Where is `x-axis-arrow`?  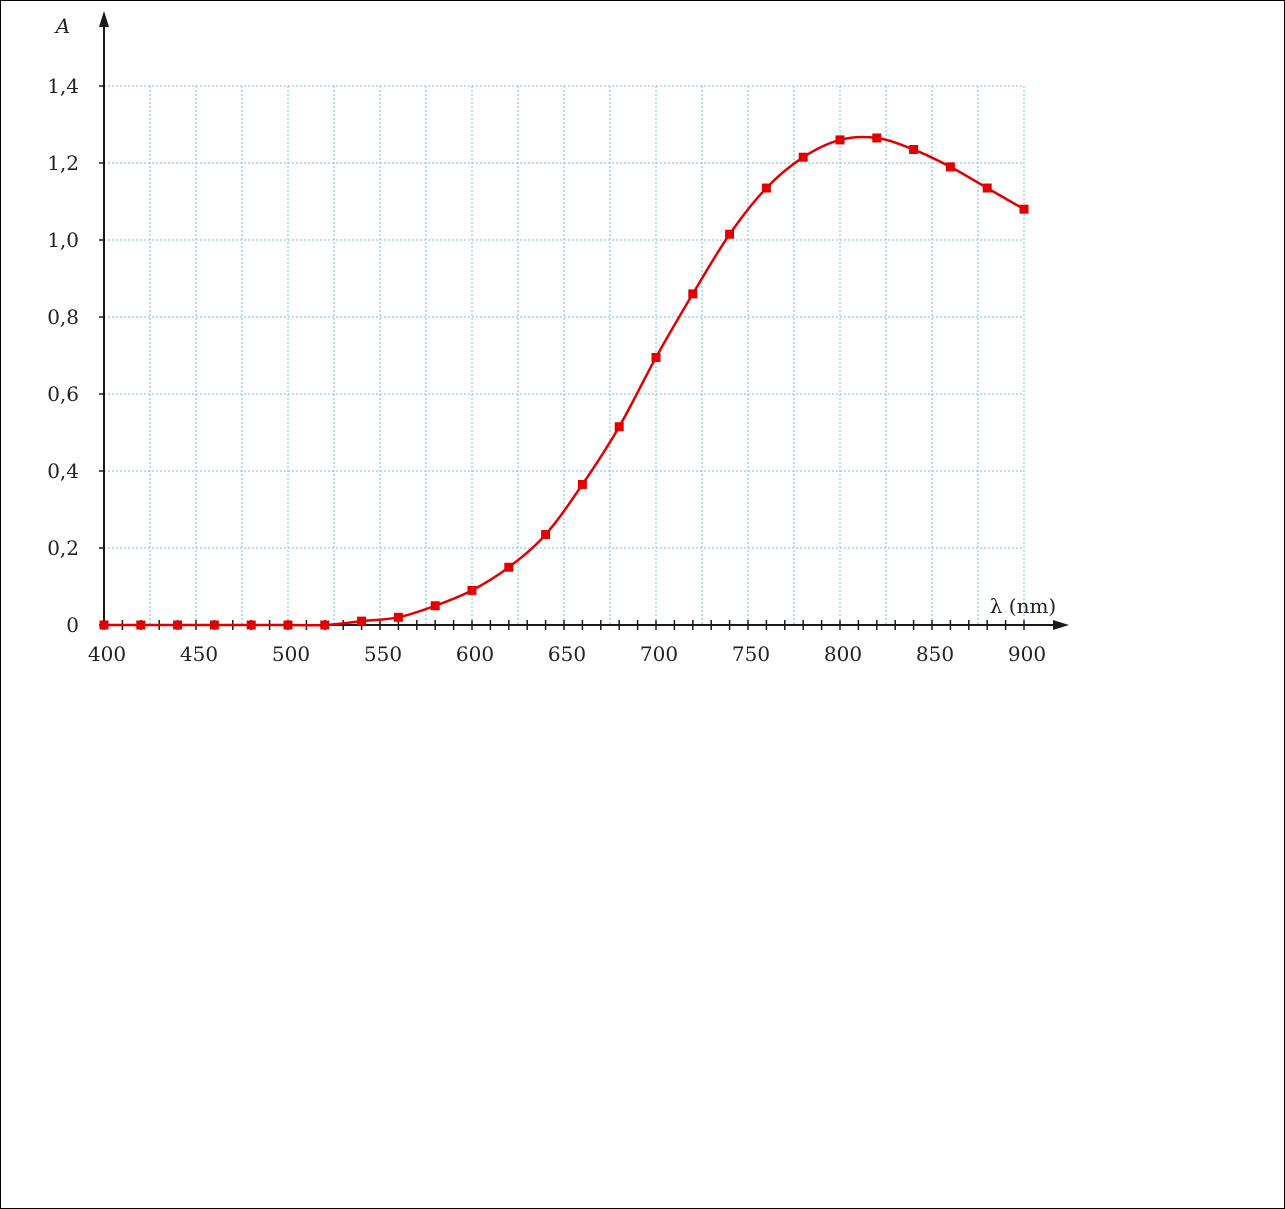 x-axis-arrow is located at coordinates (1061, 625).